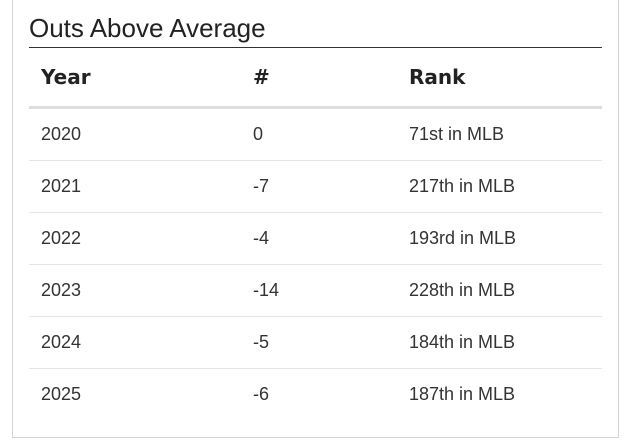 The height and width of the screenshot is (446, 626). What do you see at coordinates (499, 78) in the screenshot?
I see `column-header-rank: Rank` at bounding box center [499, 78].